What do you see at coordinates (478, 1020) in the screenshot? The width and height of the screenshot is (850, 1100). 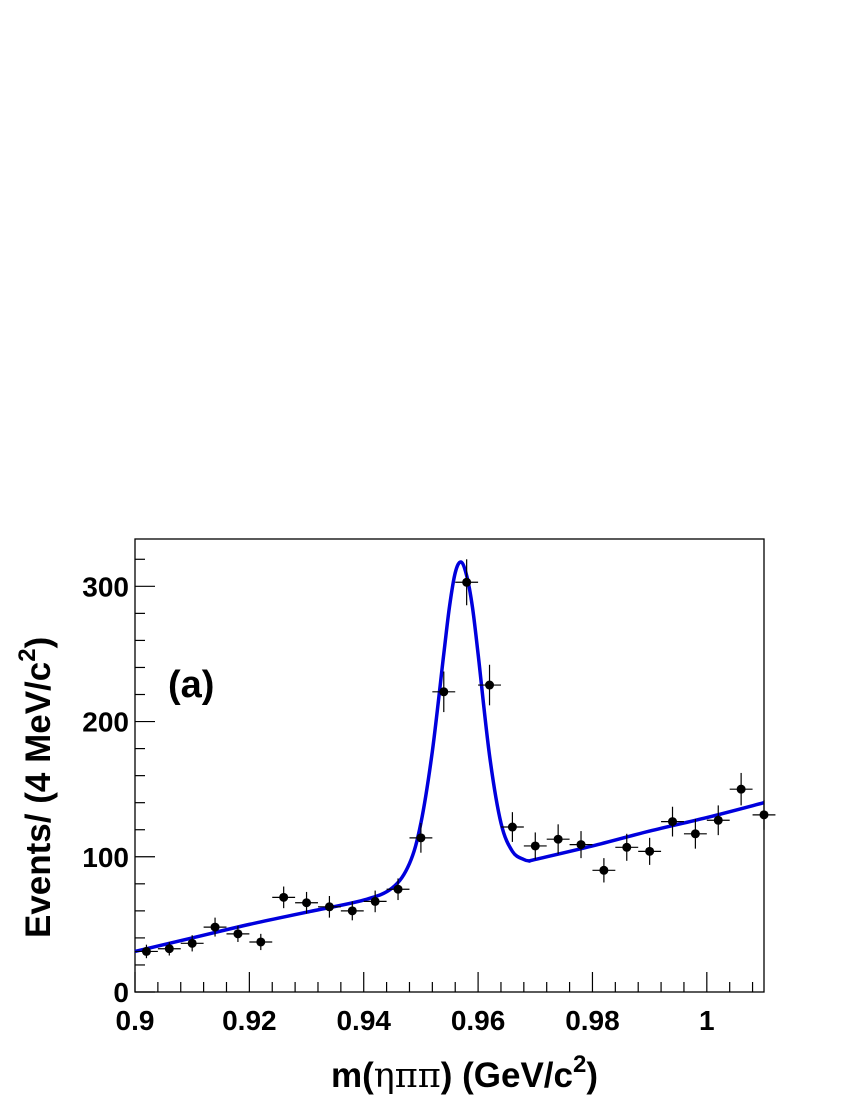 I see `x-tick-label: 0.96` at bounding box center [478, 1020].